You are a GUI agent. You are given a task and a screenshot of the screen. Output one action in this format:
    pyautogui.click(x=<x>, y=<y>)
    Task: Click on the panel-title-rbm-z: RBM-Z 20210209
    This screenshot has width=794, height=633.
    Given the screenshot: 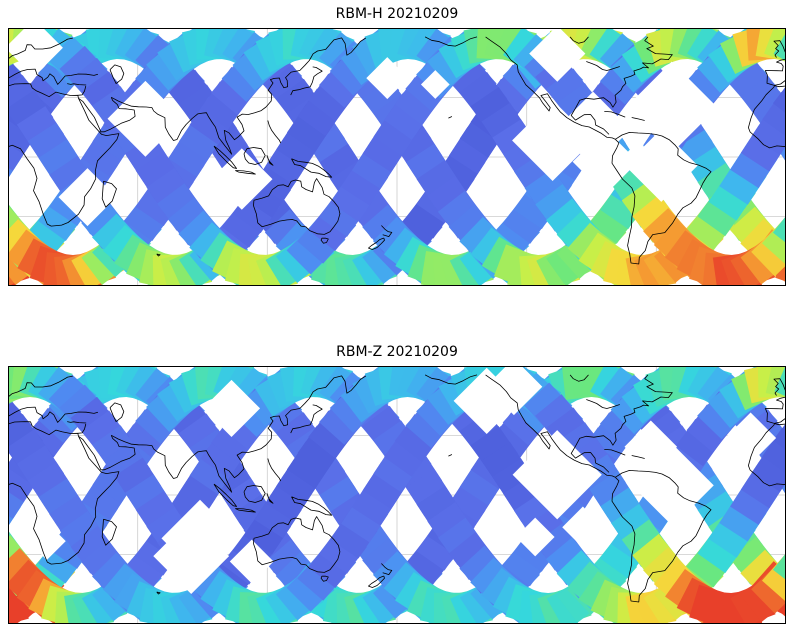 What is the action you would take?
    pyautogui.click(x=397, y=352)
    